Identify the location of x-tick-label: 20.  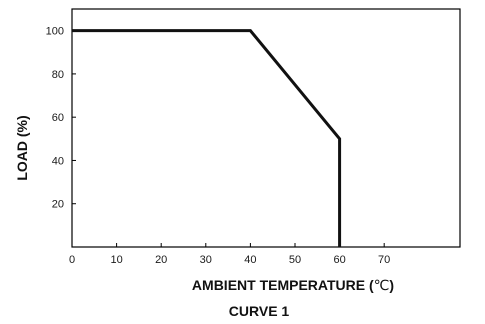
(161, 260).